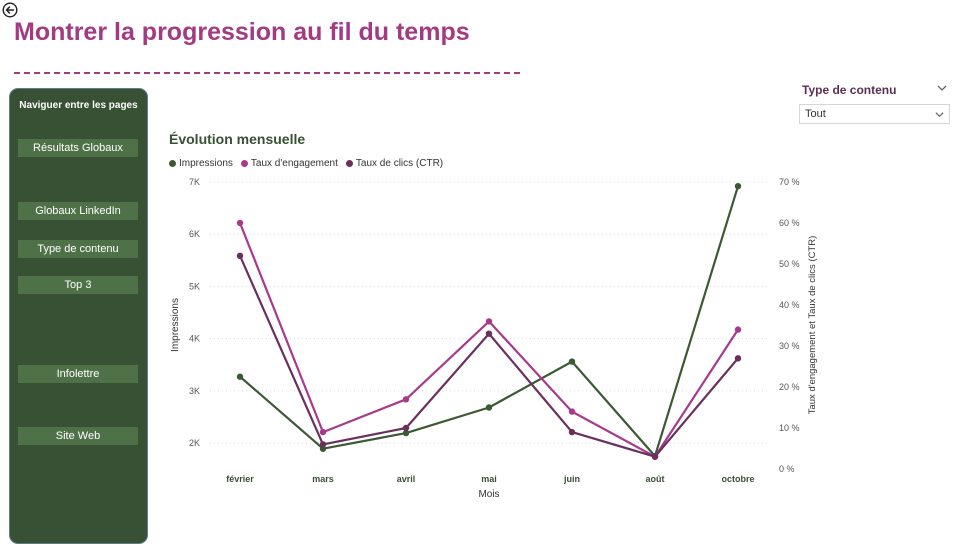 This screenshot has height=547, width=980. Describe the element at coordinates (571, 479) in the screenshot. I see `x-axis-tick-label: juin` at that location.